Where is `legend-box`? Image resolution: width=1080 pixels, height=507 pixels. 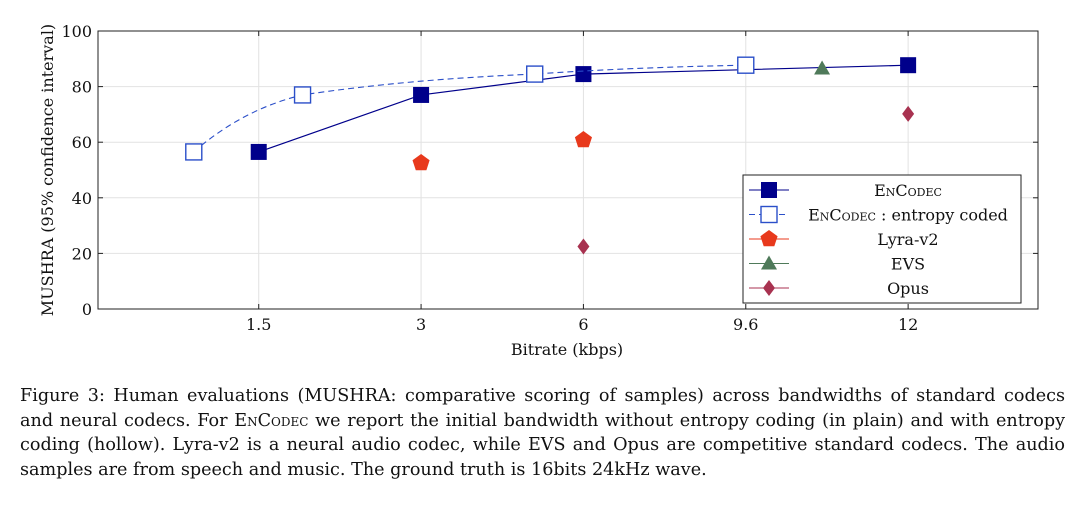
legend-box is located at coordinates (882, 239).